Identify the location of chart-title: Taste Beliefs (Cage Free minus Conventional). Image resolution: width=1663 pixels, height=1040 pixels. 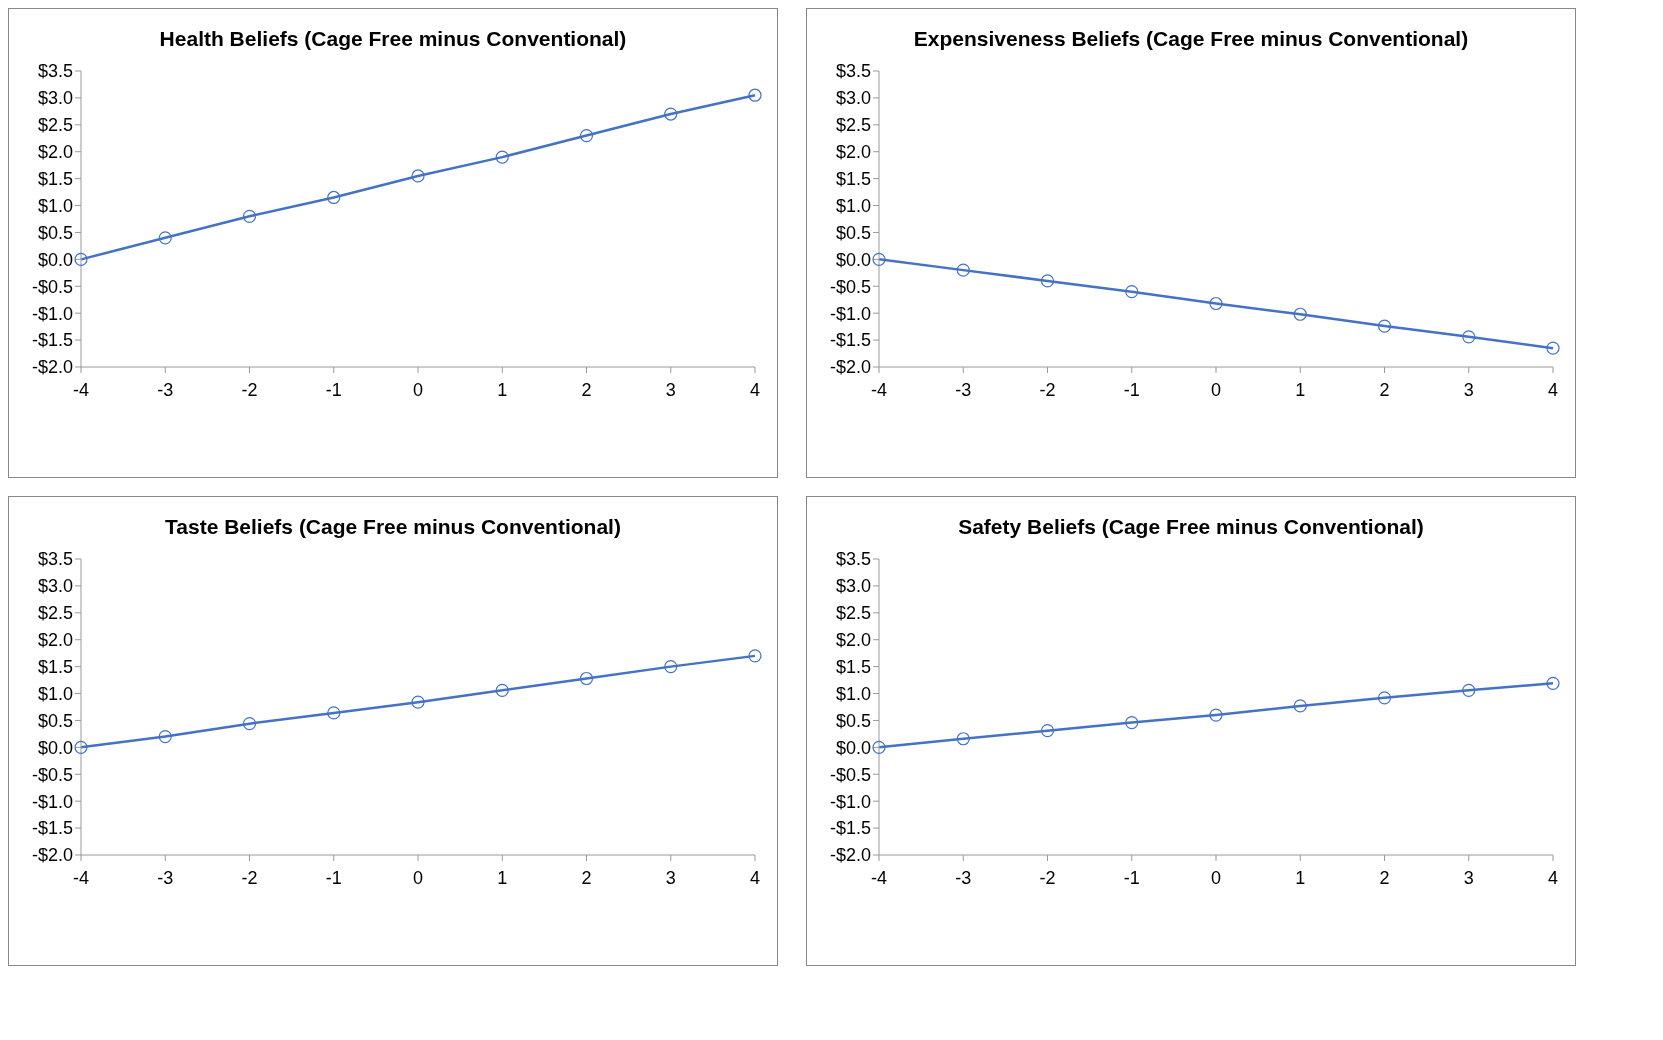
(393, 527).